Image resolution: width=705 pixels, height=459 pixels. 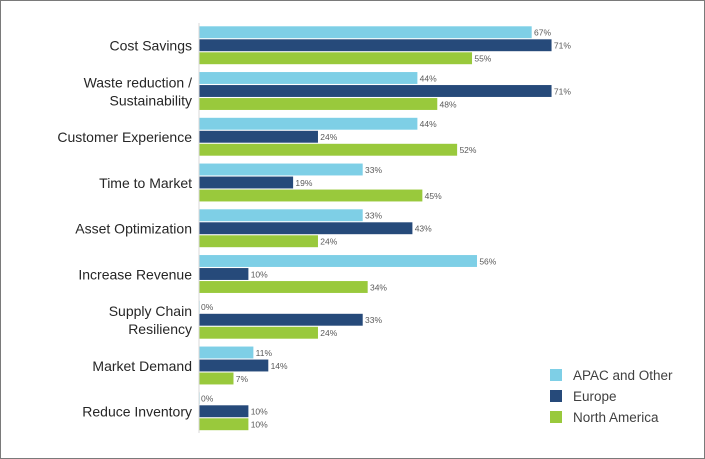 I want to click on category-label: Customer Experience, so click(x=124, y=137).